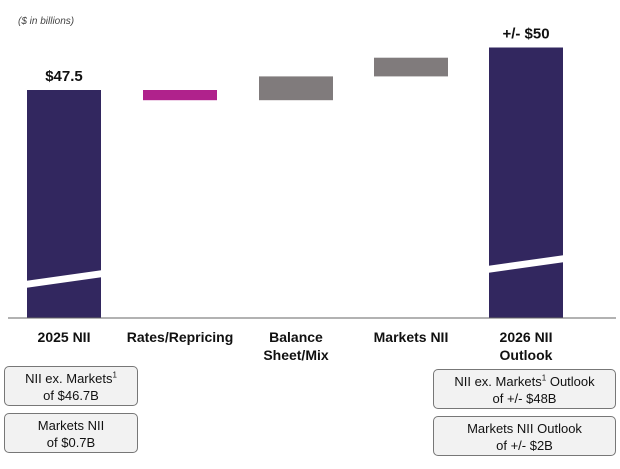 This screenshot has height=469, width=620. What do you see at coordinates (524, 428) in the screenshot?
I see `note-markets-outlook-text: Markets NII Outlook` at bounding box center [524, 428].